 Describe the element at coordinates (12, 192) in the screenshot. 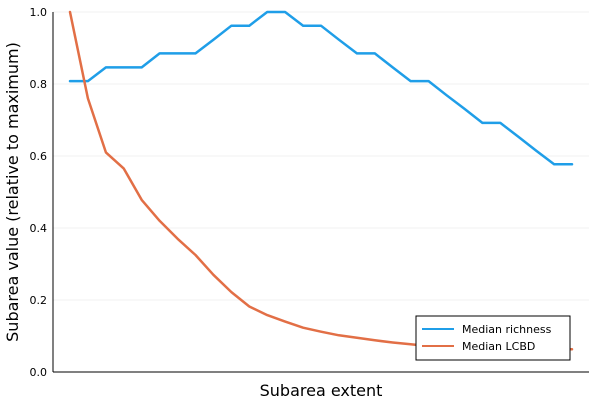

I see `y-axis-label: Subarea value (relative to maximum)` at that location.